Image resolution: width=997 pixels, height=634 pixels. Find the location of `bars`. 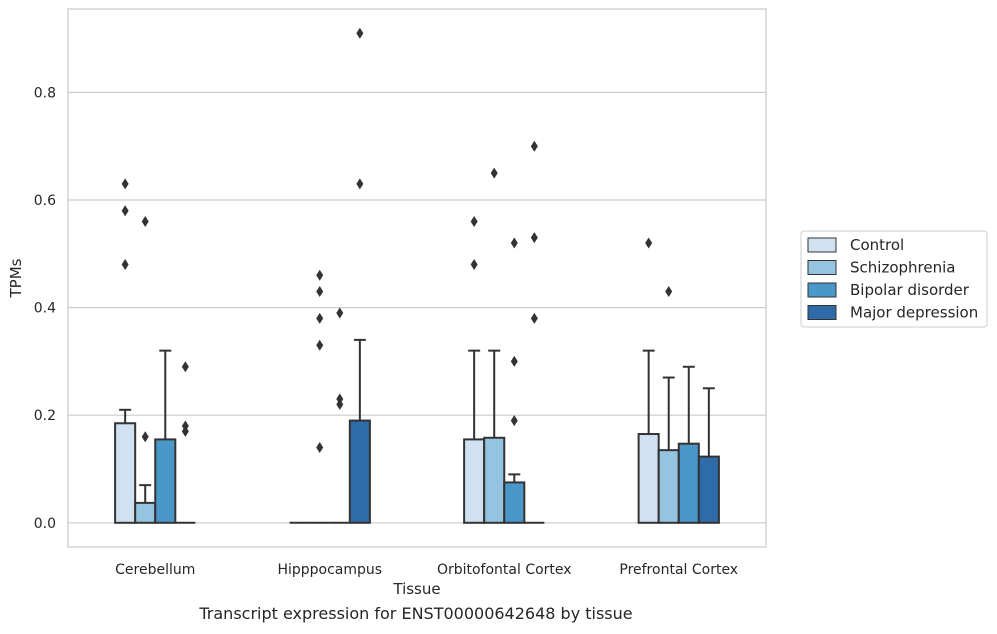

bars is located at coordinates (417, 471).